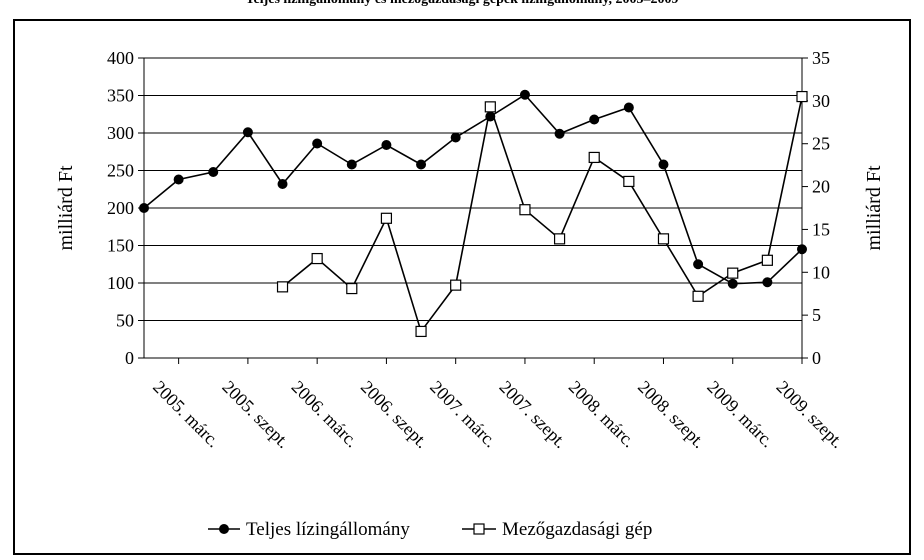  Describe the element at coordinates (129, 358) in the screenshot. I see `left-tick-label: 0` at that location.